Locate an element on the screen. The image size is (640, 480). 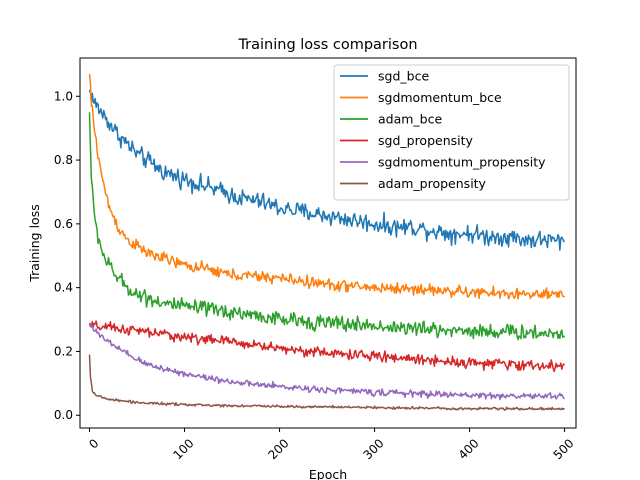
legend-label-sgd_bce: sgd_bce is located at coordinates (403, 76).